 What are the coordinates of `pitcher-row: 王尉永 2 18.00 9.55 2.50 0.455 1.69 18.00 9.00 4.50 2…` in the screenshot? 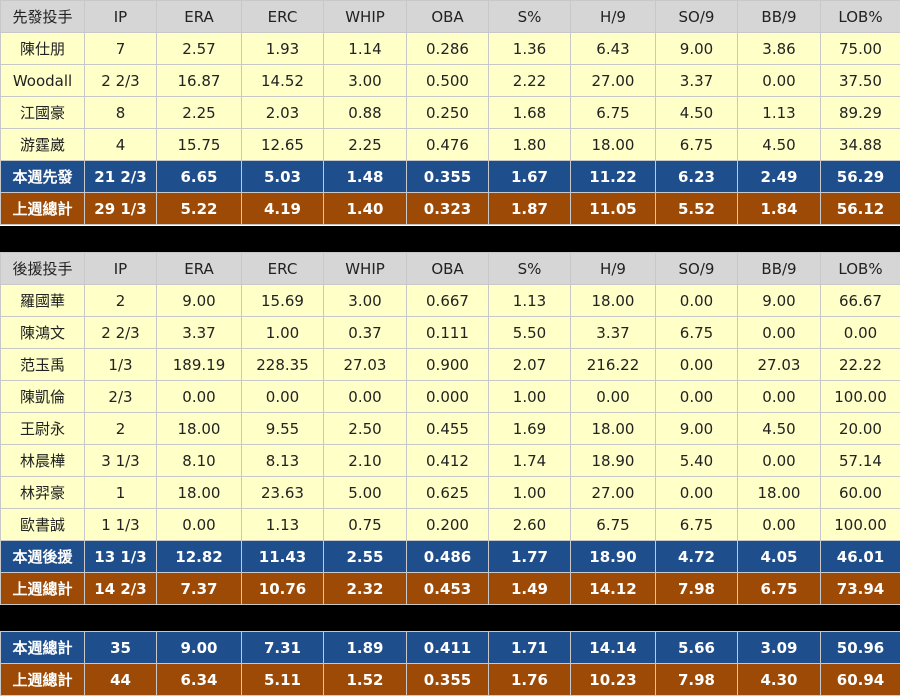 It's located at (450, 428).